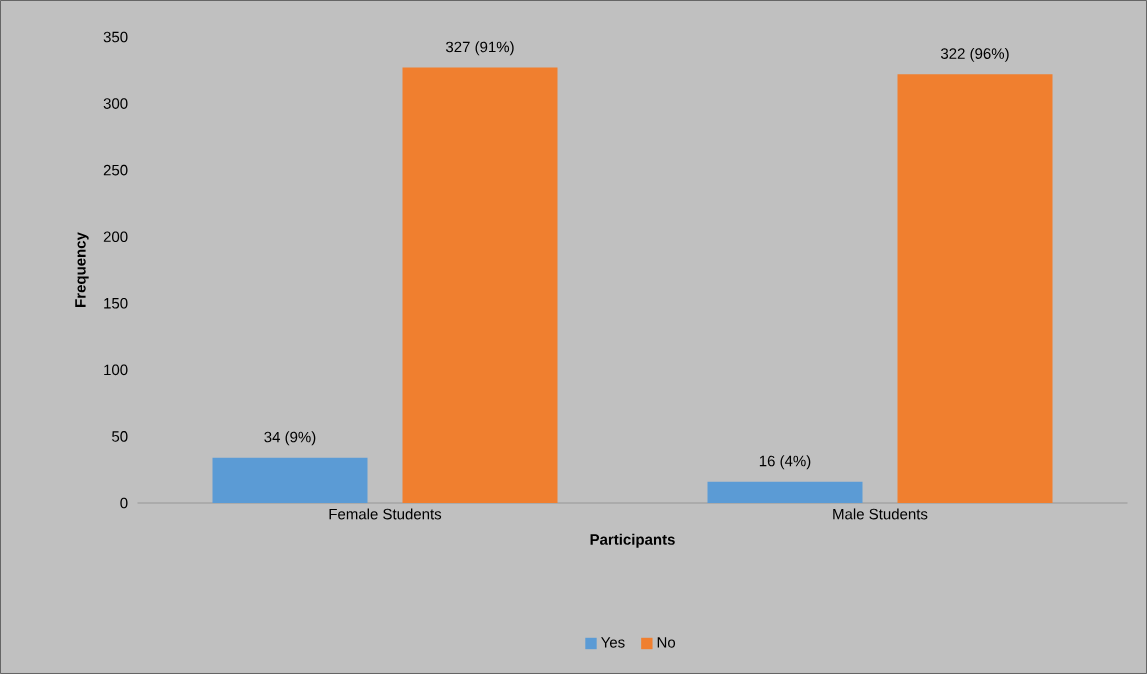 This screenshot has width=1147, height=674. What do you see at coordinates (115, 37) in the screenshot?
I see `y-tick-label: 350` at bounding box center [115, 37].